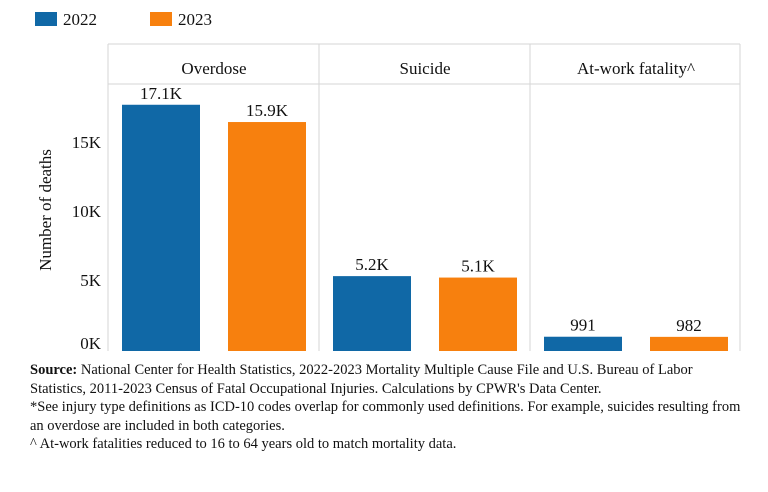 The image size is (768, 492). I want to click on bar-at-work-2022, so click(583, 343).